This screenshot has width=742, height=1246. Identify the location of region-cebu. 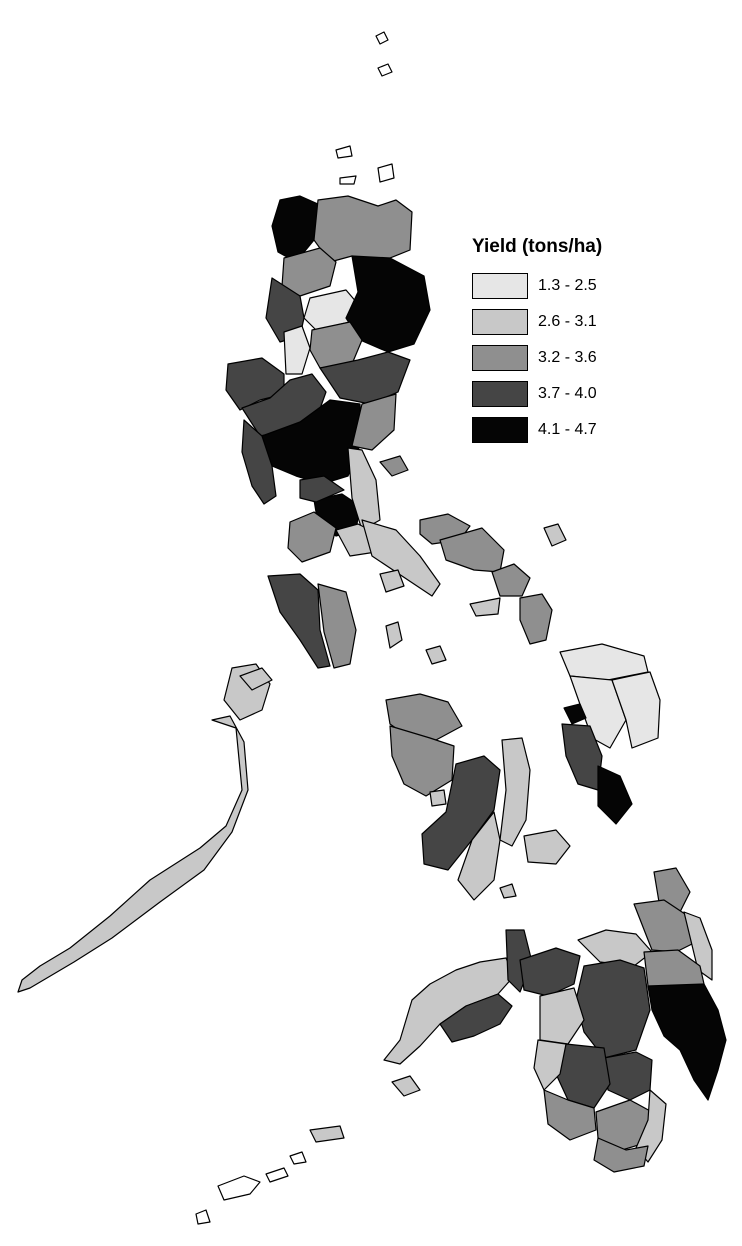
(515, 792).